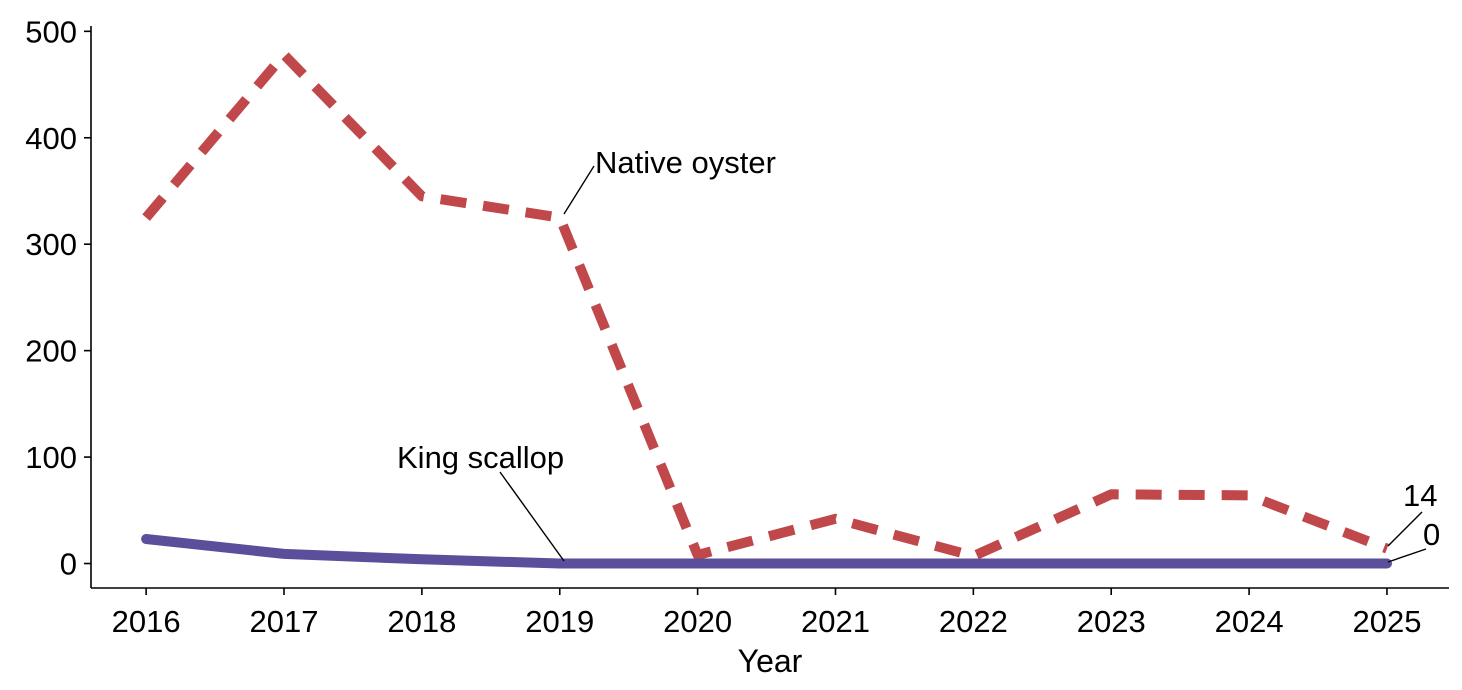 This screenshot has height=690, width=1462. I want to click on y-tick-label: 200, so click(51, 351).